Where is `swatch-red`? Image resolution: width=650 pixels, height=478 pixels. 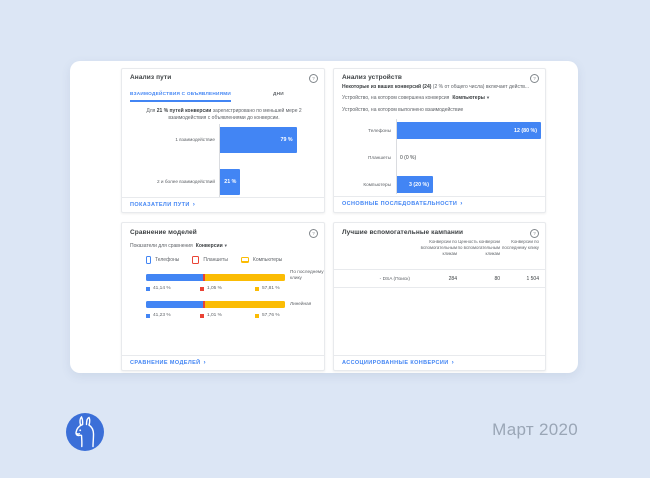 swatch-red is located at coordinates (202, 288).